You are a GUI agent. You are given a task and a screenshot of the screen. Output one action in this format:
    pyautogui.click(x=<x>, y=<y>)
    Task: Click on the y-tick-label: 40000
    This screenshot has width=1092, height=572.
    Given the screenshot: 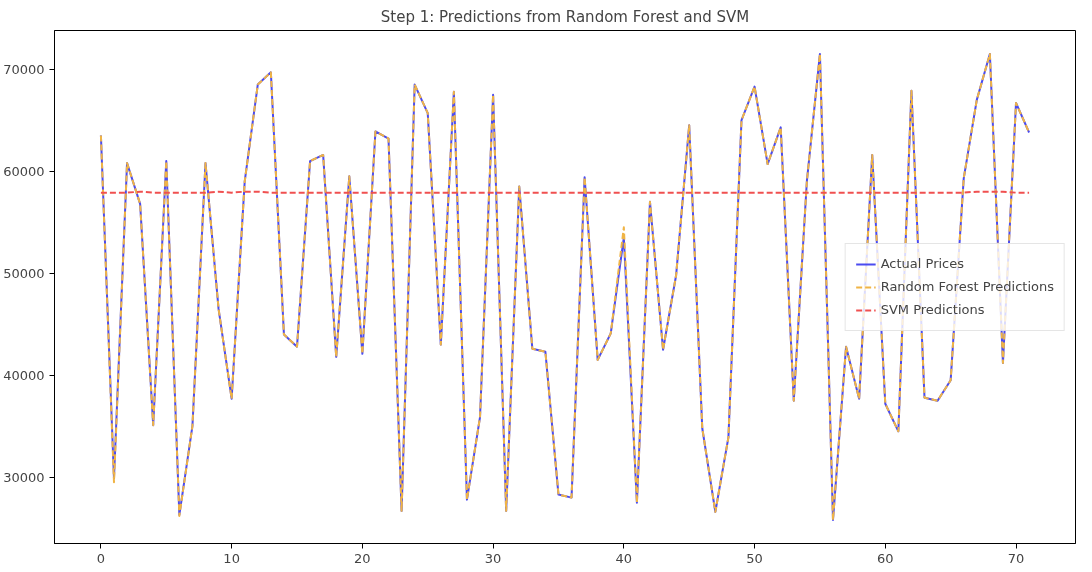 What is the action you would take?
    pyautogui.click(x=24, y=375)
    